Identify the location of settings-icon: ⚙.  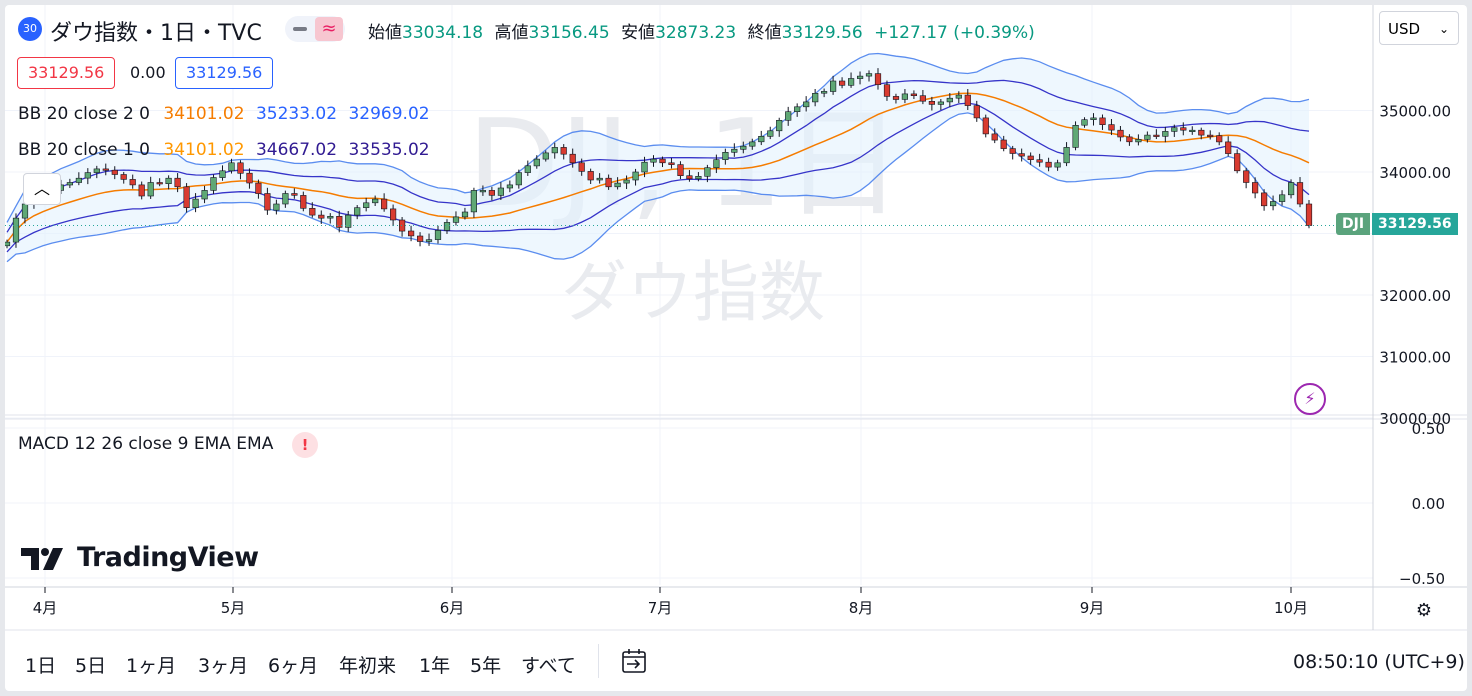
(1424, 610).